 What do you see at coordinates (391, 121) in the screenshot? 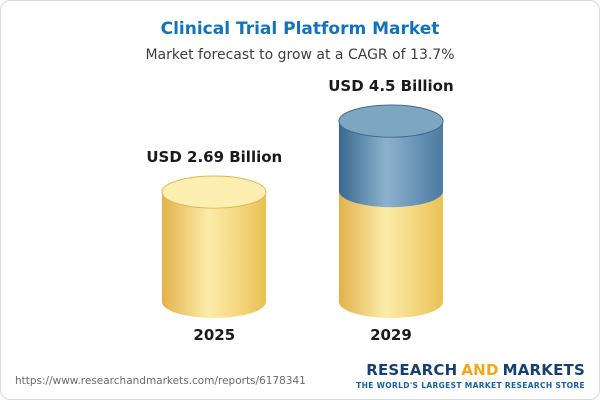
I see `bar-2029-cylinder-cap` at bounding box center [391, 121].